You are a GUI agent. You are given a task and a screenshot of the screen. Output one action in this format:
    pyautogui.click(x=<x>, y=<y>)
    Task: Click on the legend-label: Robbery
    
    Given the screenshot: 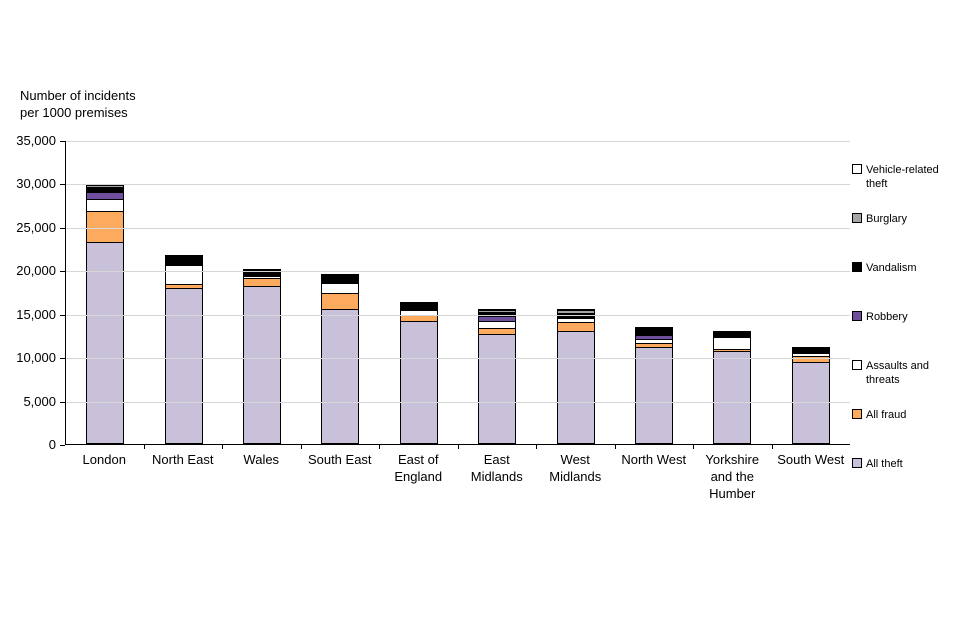 What is the action you would take?
    pyautogui.click(x=887, y=317)
    